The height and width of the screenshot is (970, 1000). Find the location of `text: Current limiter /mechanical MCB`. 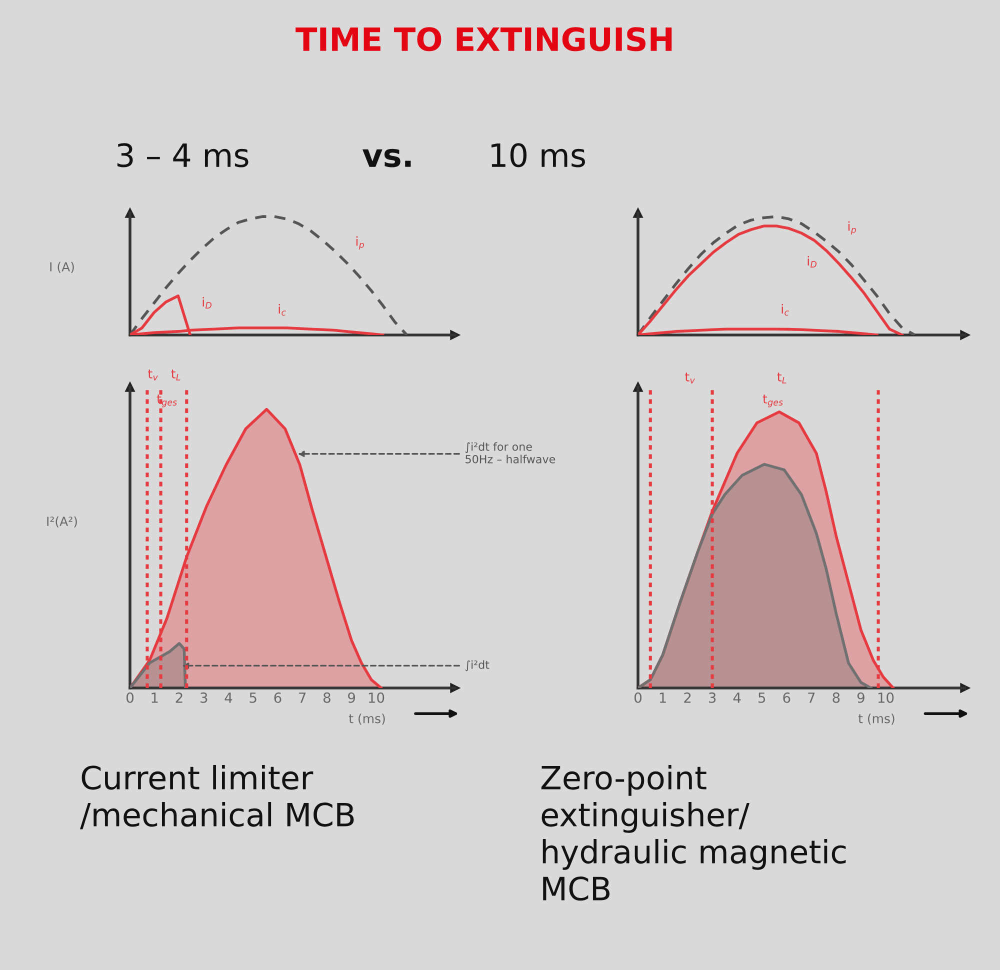

text: Current limiter /mechanical MCB is located at coordinates (217, 797).